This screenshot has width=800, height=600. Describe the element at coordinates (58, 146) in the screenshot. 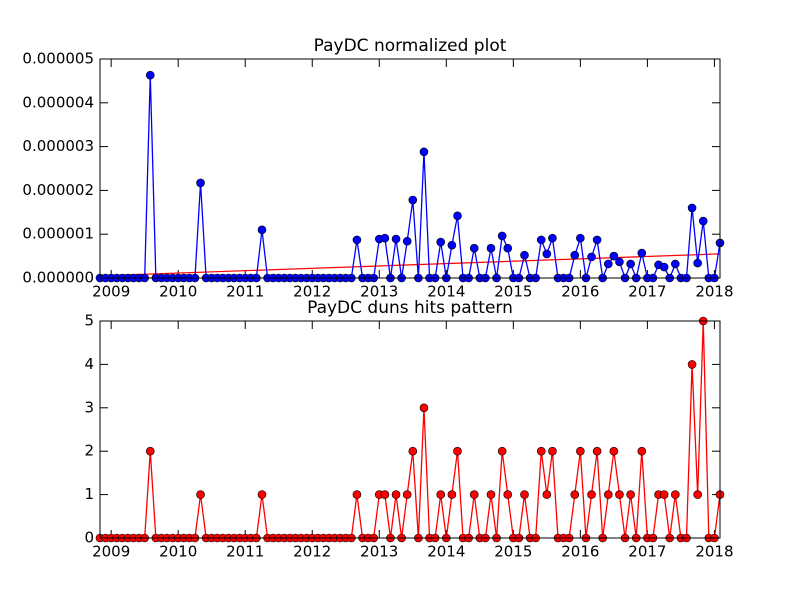

I see `y-tick-label: 0.000003` at that location.